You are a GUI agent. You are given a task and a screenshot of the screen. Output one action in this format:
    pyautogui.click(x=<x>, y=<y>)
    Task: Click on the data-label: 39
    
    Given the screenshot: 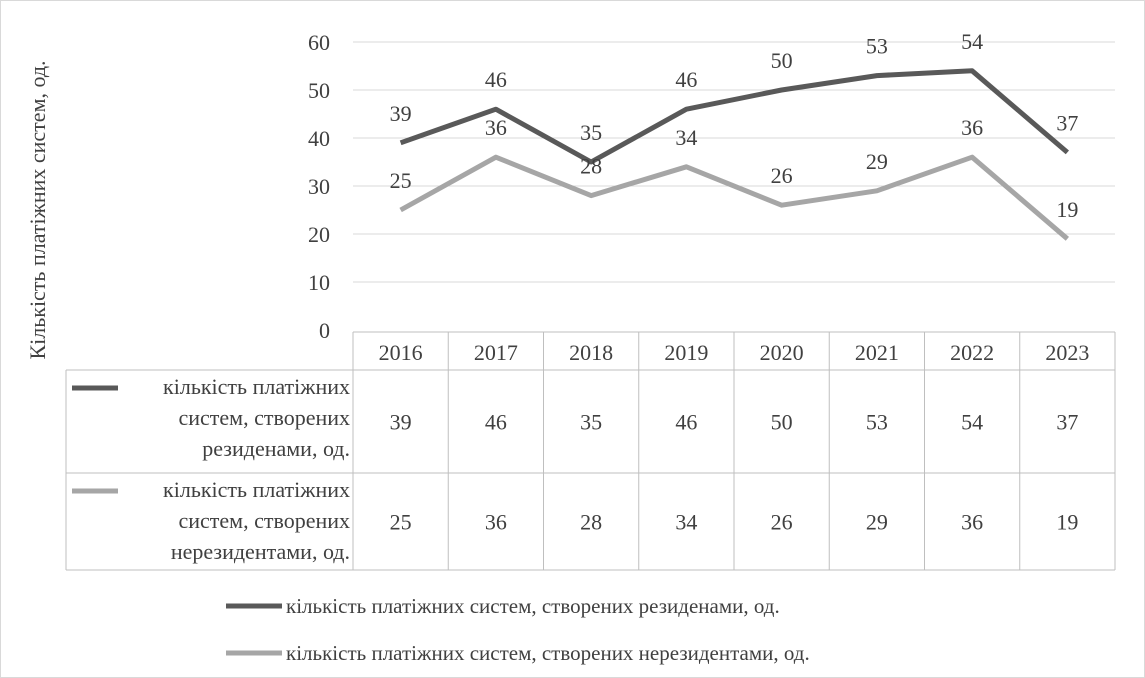 What is the action you would take?
    pyautogui.click(x=401, y=113)
    